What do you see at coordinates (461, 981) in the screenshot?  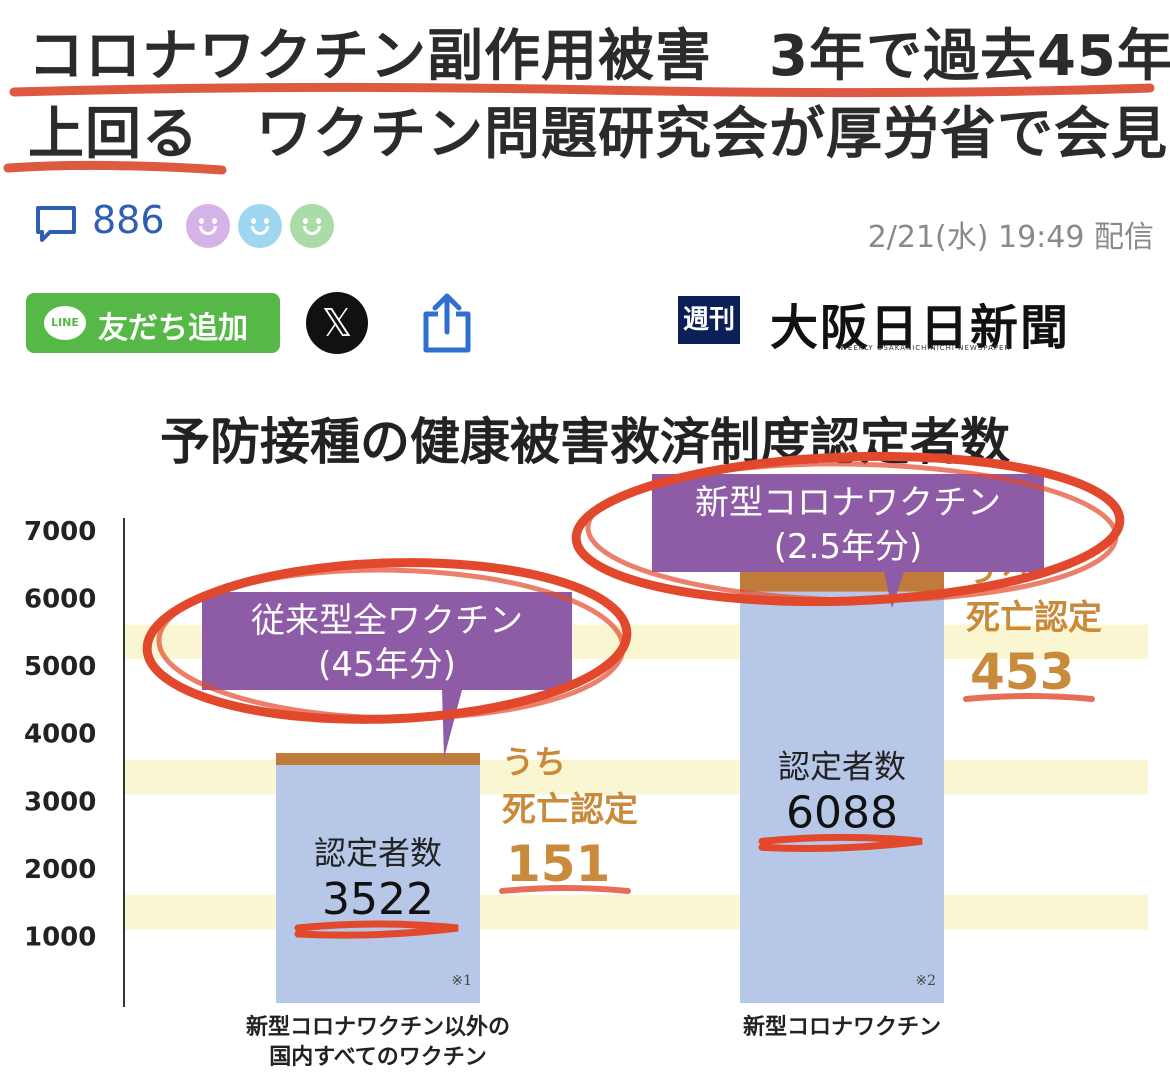 I see `bar-note: ※1` at bounding box center [461, 981].